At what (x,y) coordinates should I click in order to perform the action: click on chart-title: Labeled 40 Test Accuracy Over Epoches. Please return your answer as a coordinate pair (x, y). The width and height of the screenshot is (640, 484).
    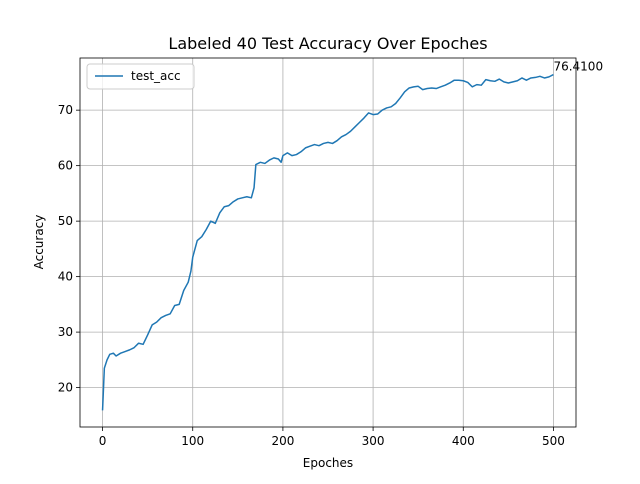
    Looking at the image, I should click on (327, 43).